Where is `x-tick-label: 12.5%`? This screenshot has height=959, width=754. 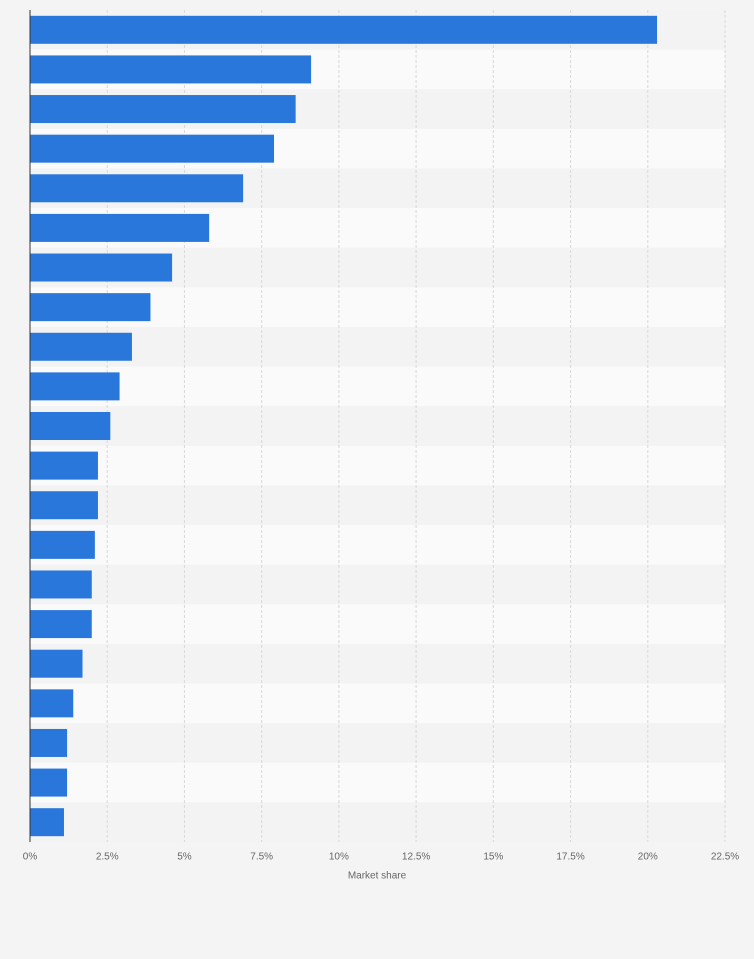 x-tick-label: 12.5% is located at coordinates (416, 857).